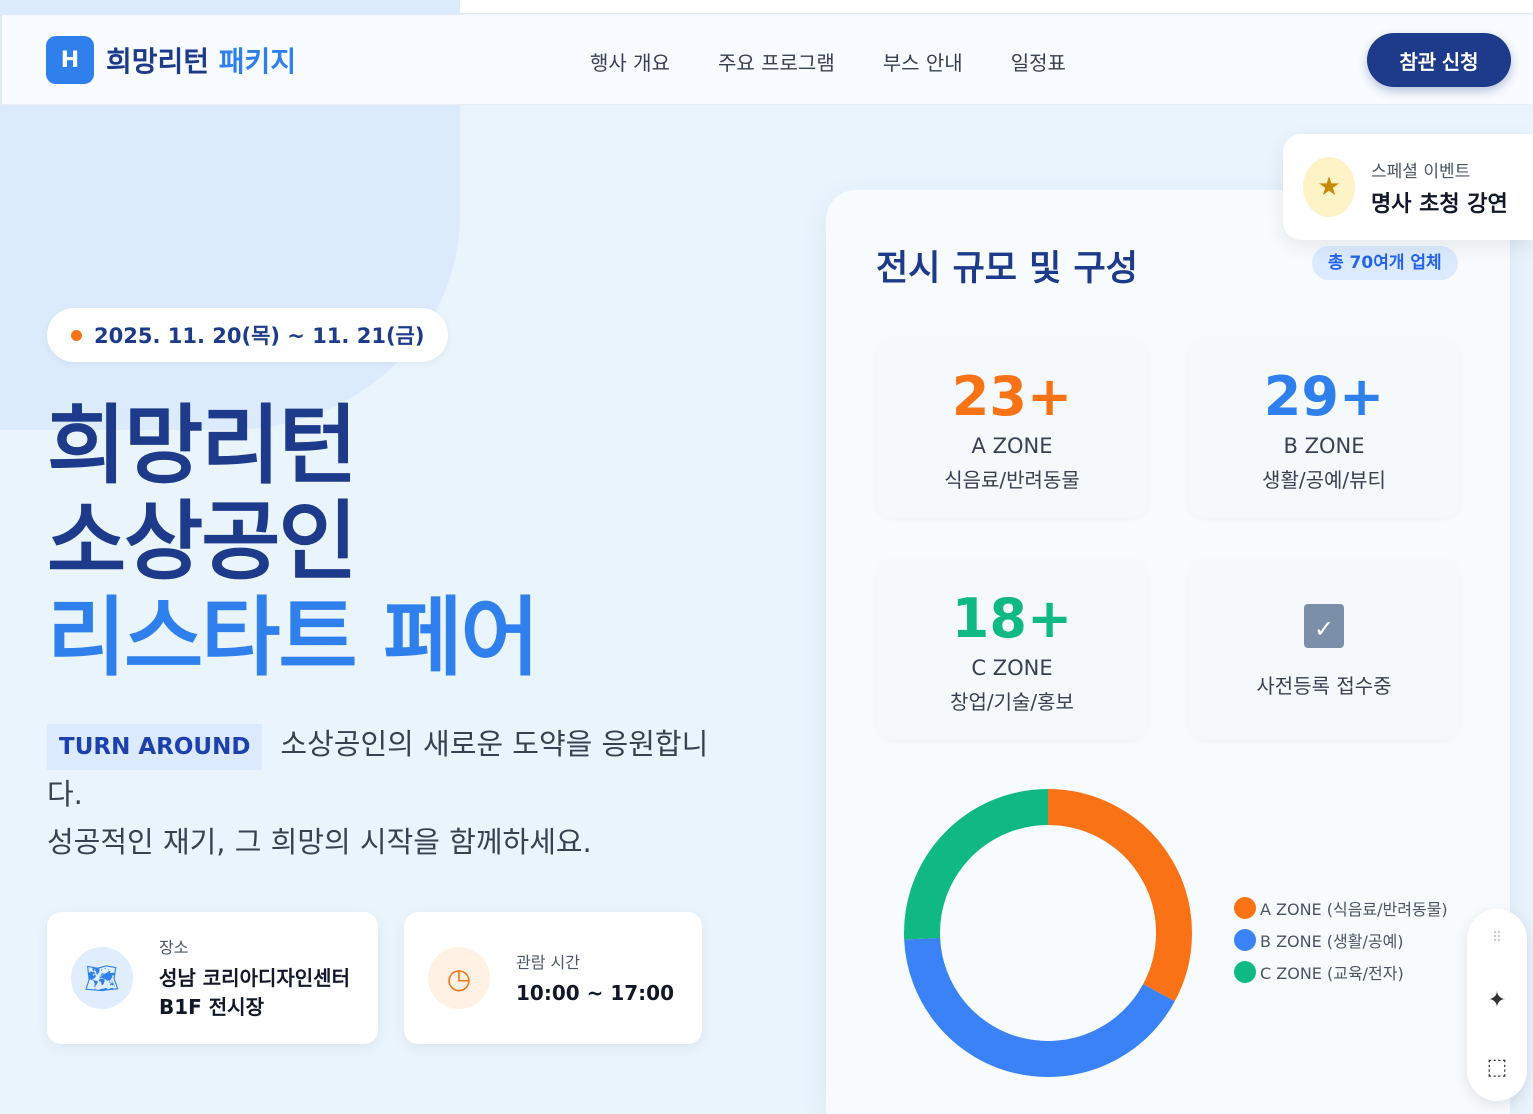 The width and height of the screenshot is (1533, 1114). Describe the element at coordinates (1497, 1067) in the screenshot. I see `select-area-icon: ⬚` at that location.